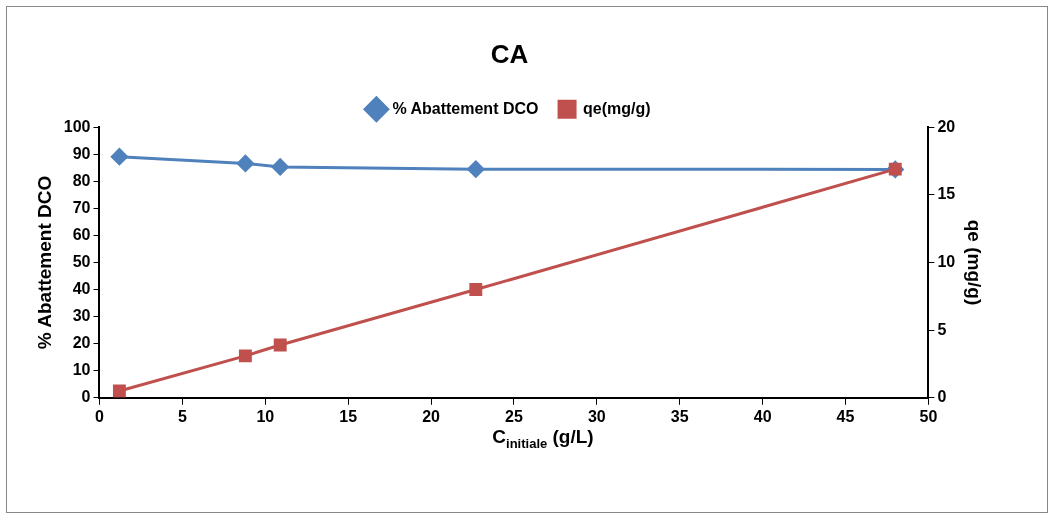 This screenshot has height=517, width=1059. What do you see at coordinates (81, 261) in the screenshot?
I see `y-tick-label: 50` at bounding box center [81, 261].